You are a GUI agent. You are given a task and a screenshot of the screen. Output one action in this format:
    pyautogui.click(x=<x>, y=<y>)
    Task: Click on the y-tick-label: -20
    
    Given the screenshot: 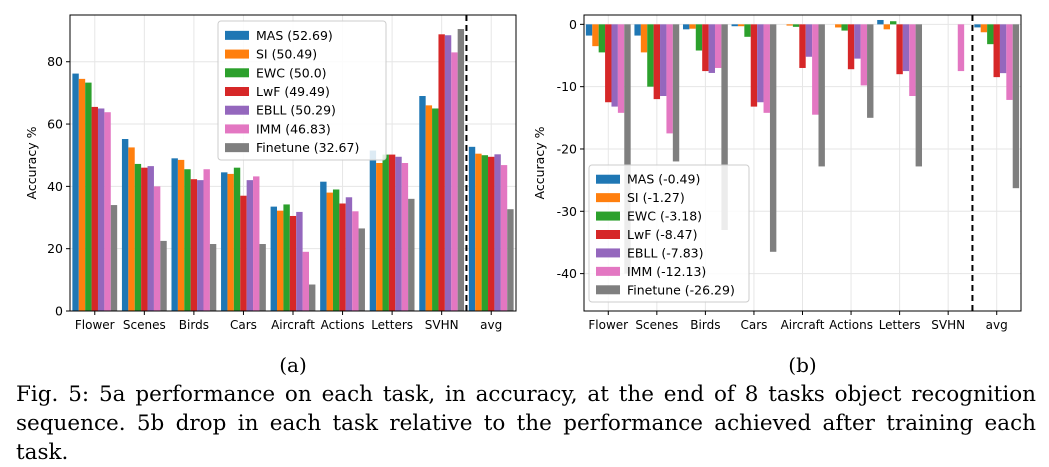 What is the action you would take?
    pyautogui.click(x=567, y=148)
    